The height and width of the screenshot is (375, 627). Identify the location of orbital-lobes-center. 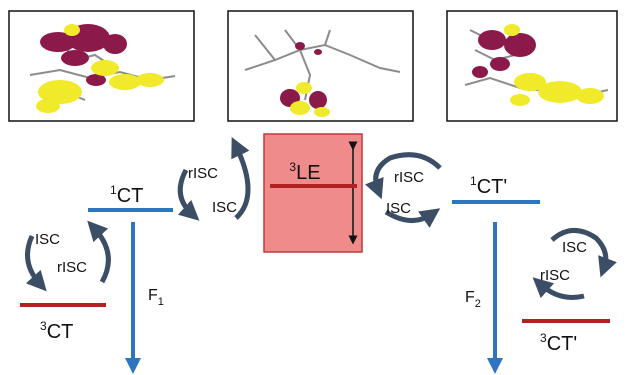
(305, 79).